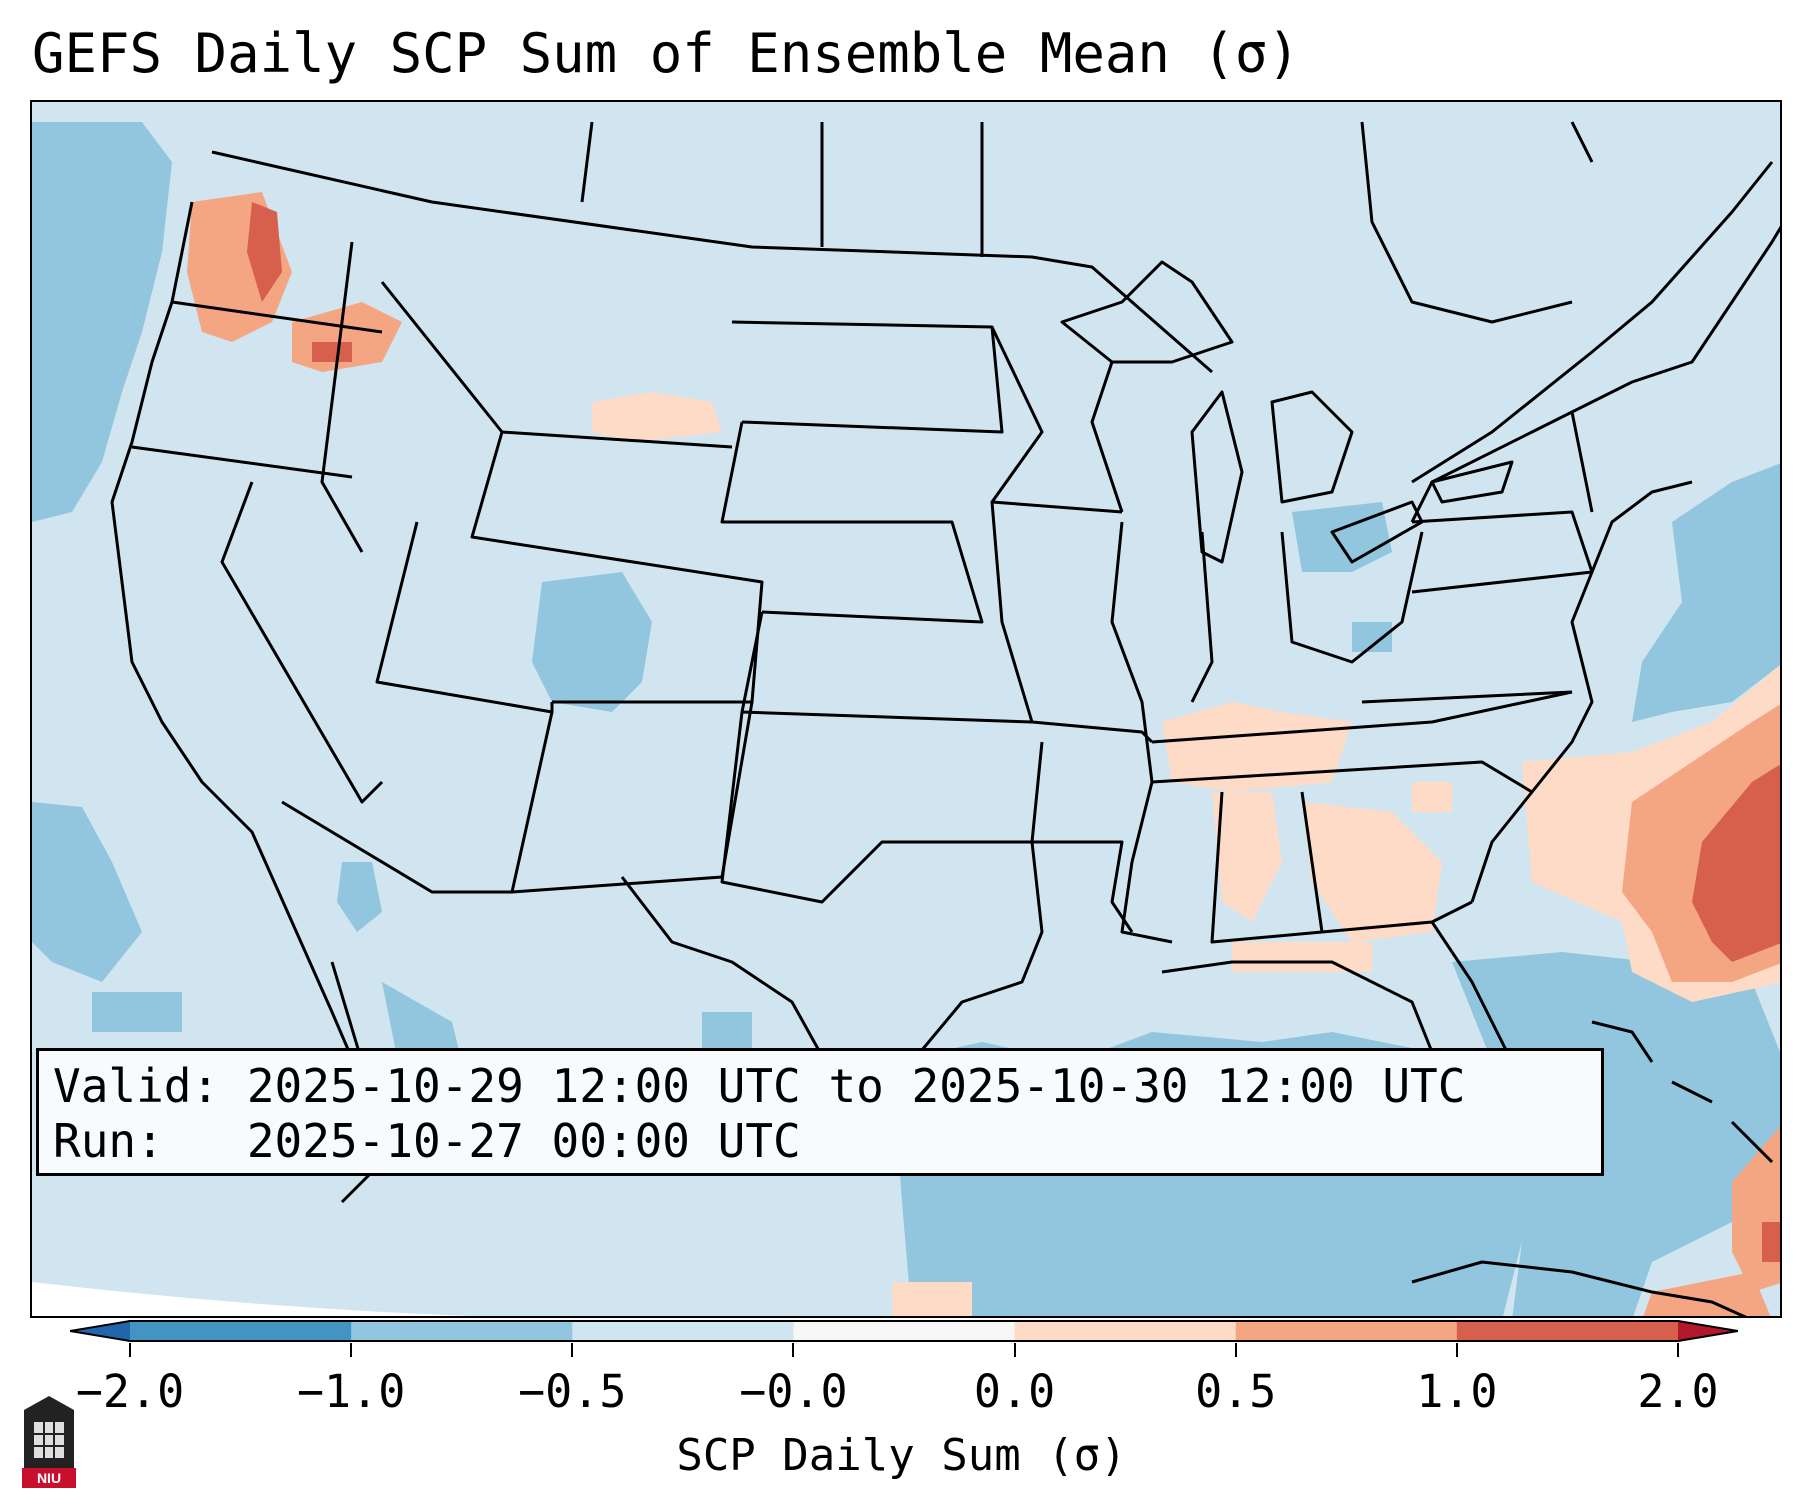 This screenshot has width=1803, height=1506. I want to click on canada-wi-border, so click(1107, 437).